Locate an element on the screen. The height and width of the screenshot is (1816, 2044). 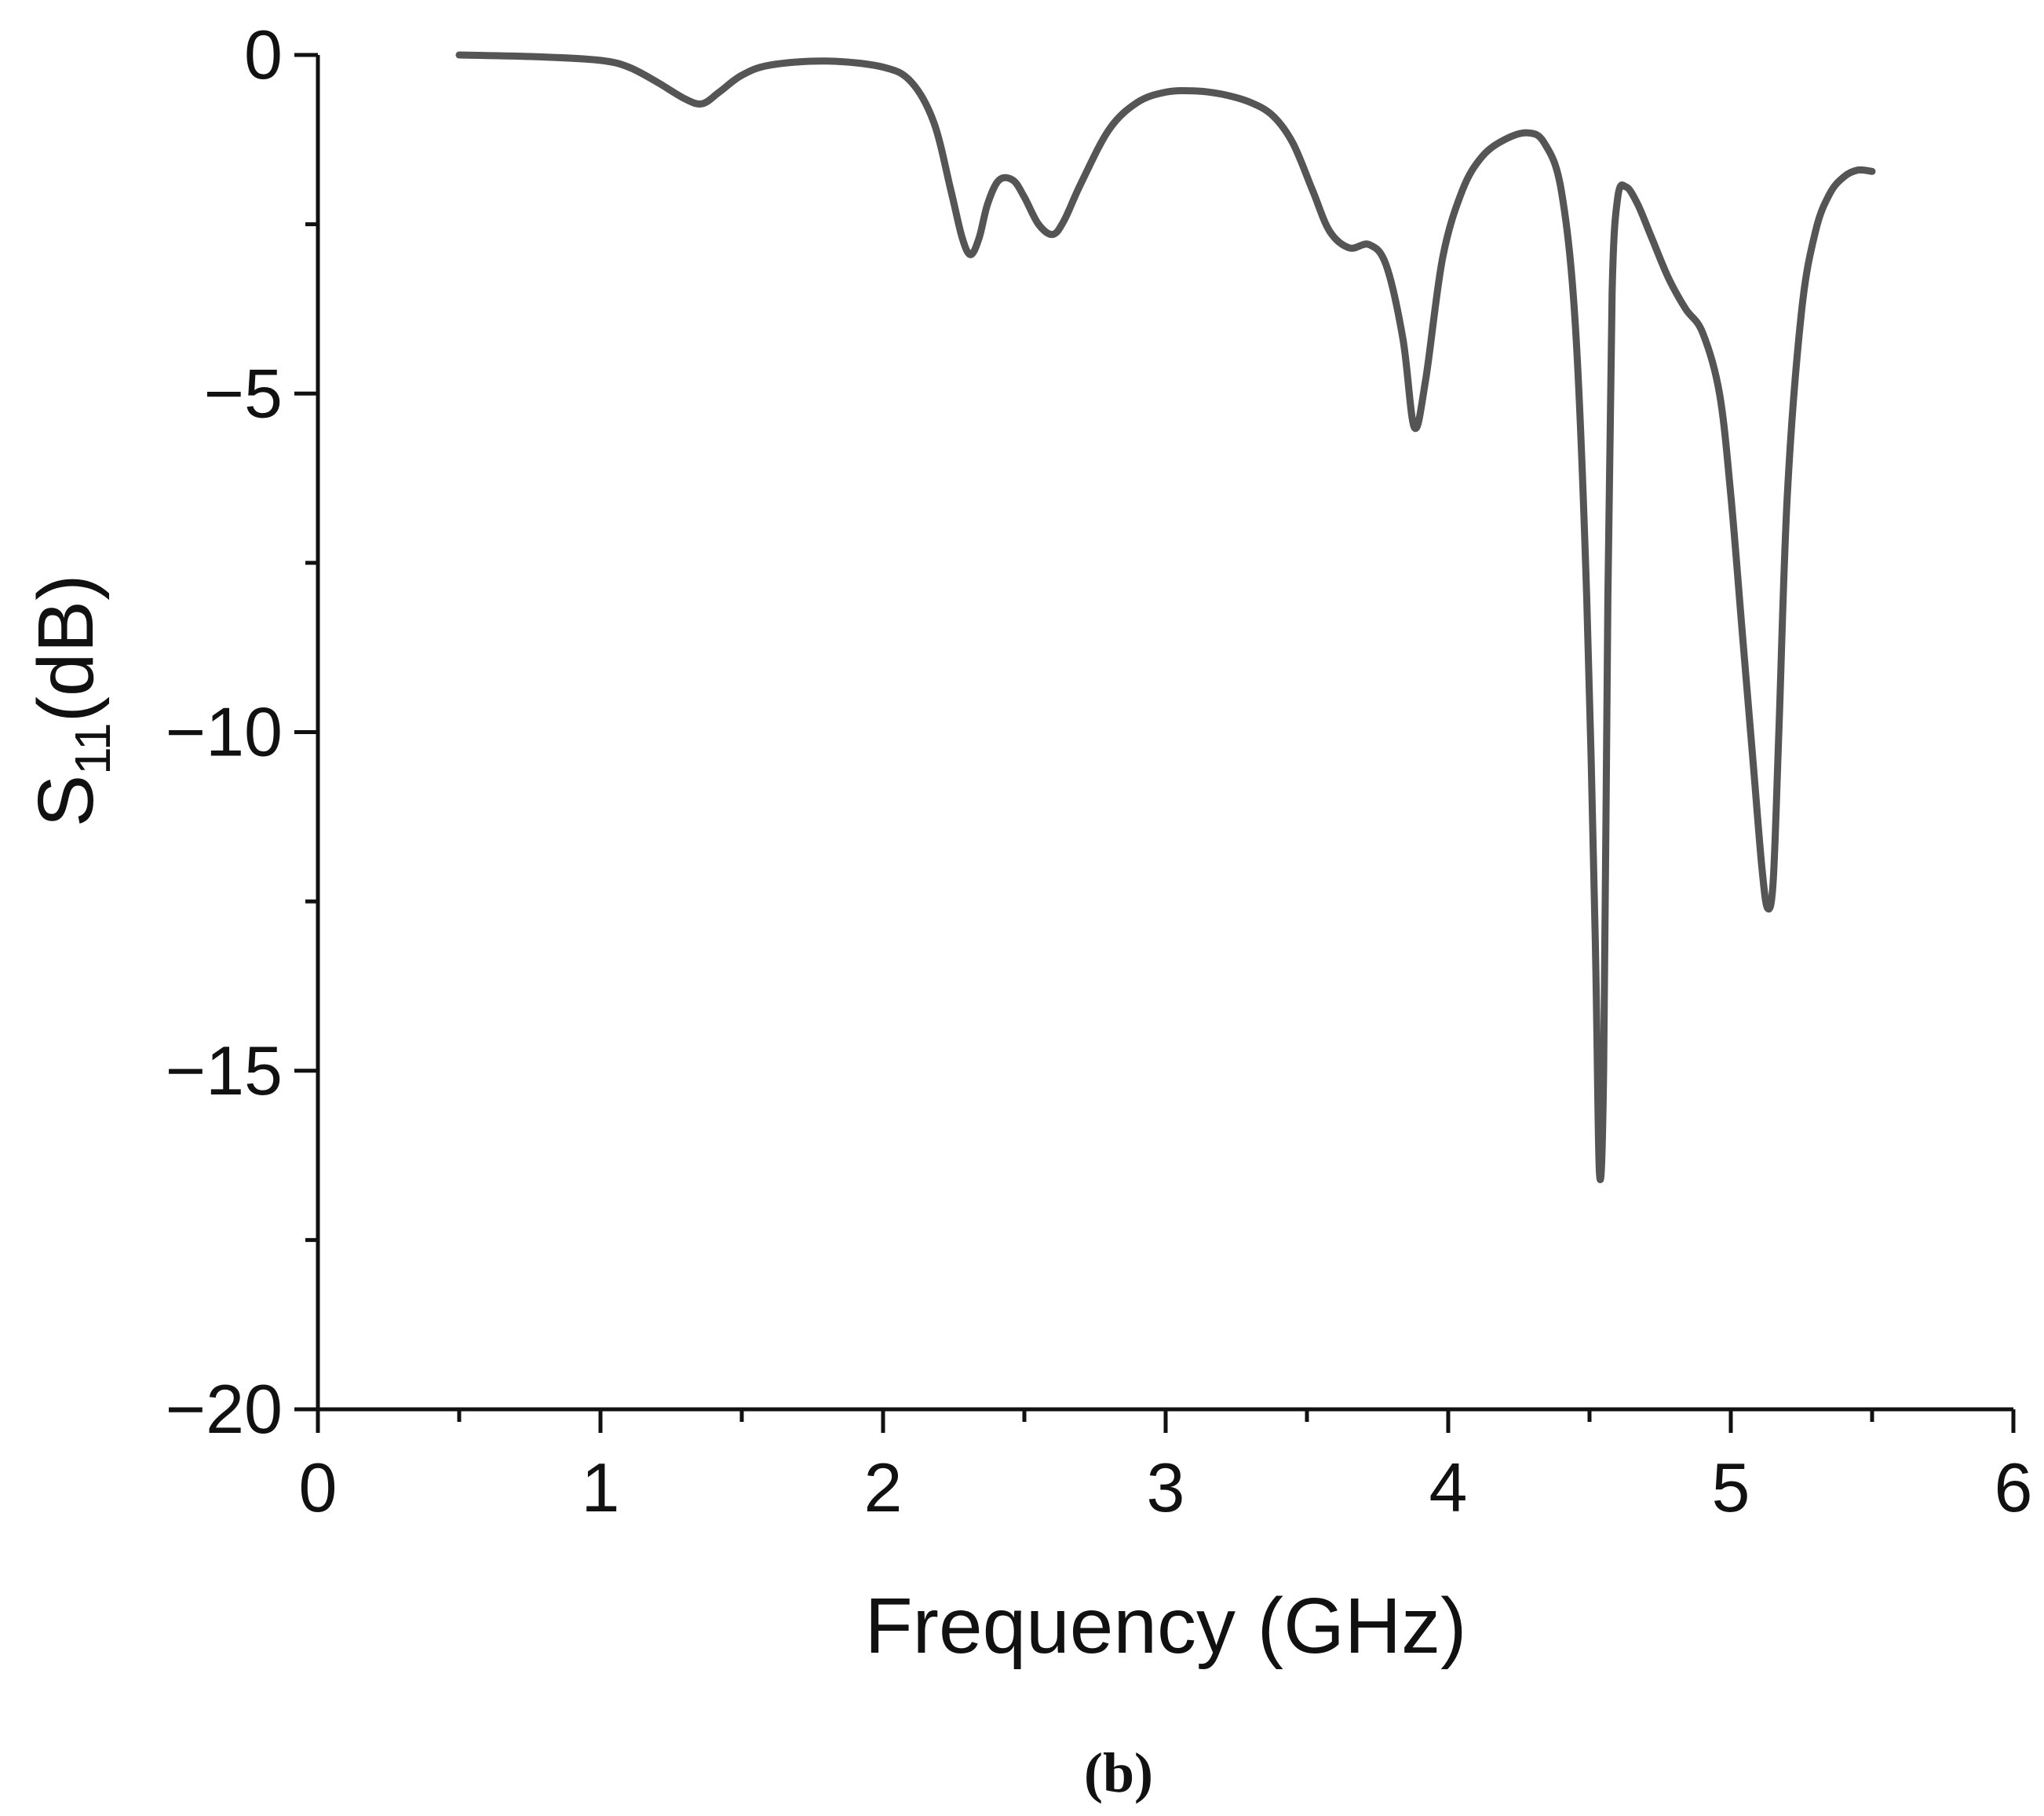
y-axis-title-subscript: 11 is located at coordinates (92, 748).